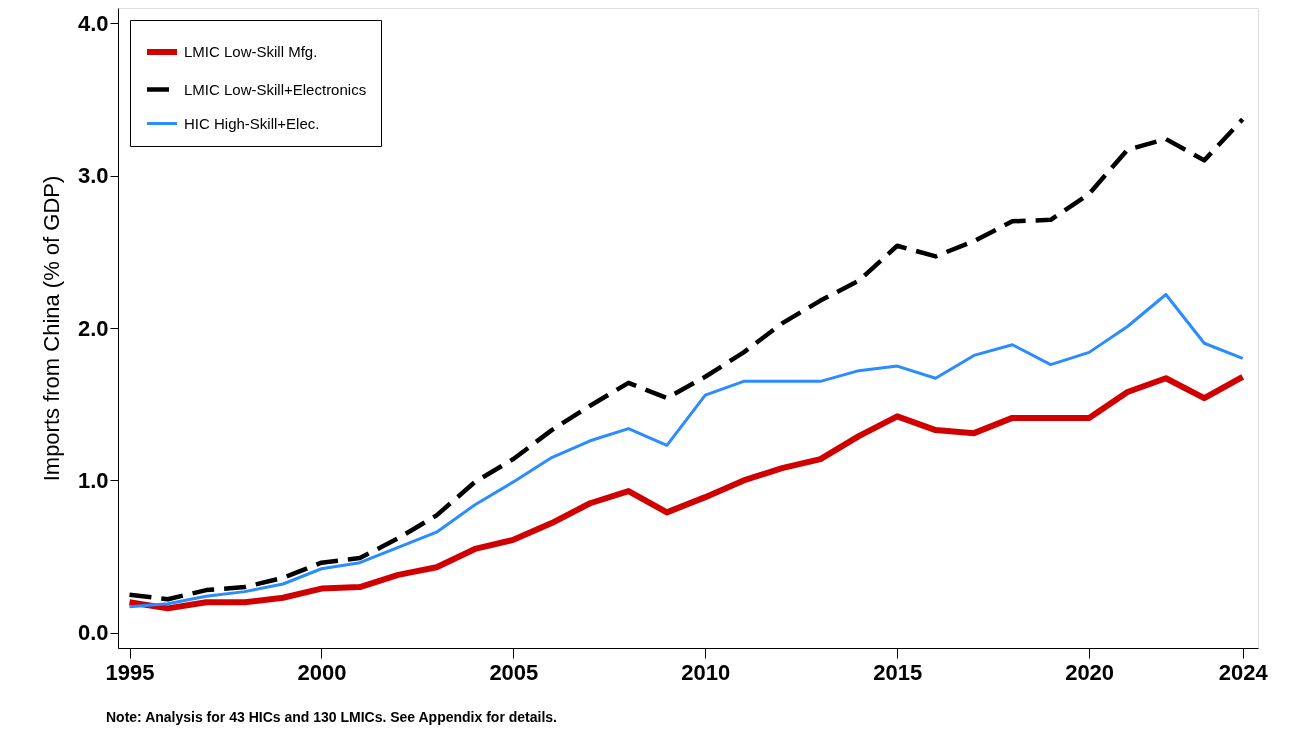 This screenshot has height=741, width=1293. Describe the element at coordinates (275, 89) in the screenshot. I see `legend-label: LMIC Low-Skill+Electronics` at that location.